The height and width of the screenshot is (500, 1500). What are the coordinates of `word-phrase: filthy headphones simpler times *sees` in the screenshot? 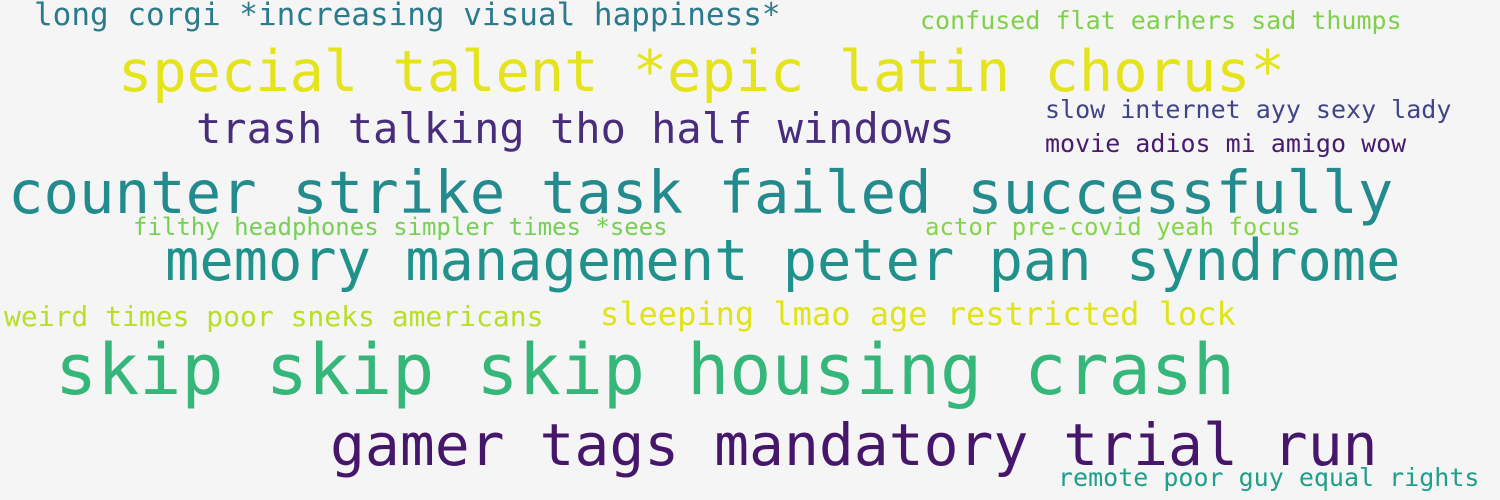 It's located at (400, 227).